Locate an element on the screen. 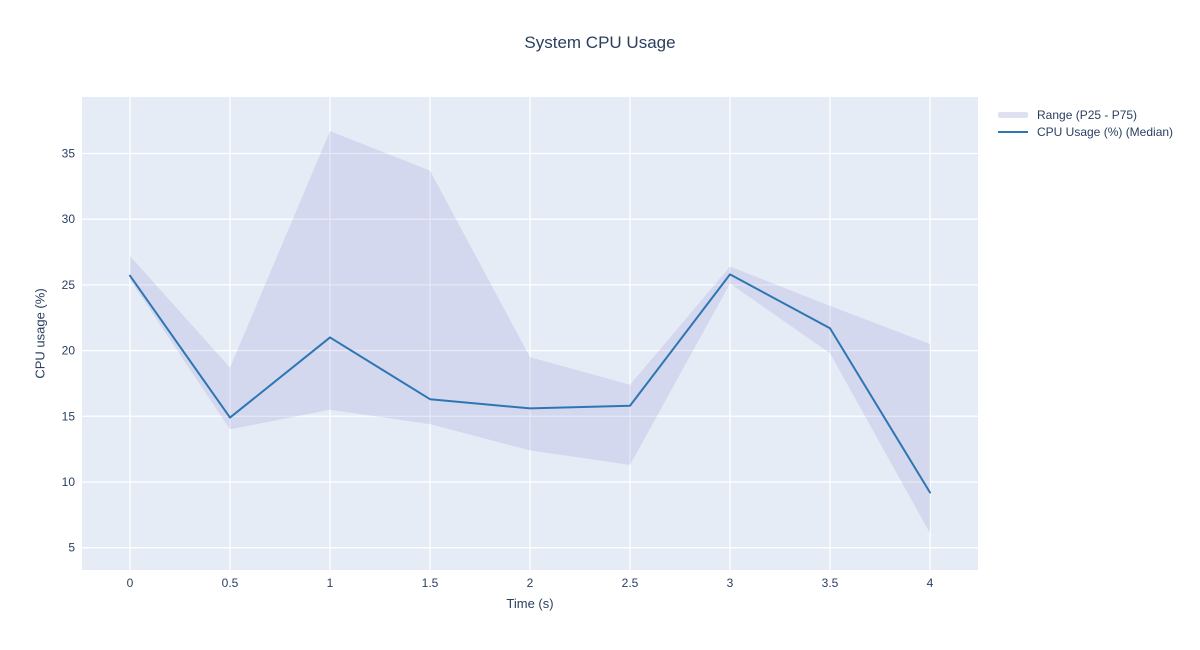  x-tick-label: 0 is located at coordinates (130, 583).